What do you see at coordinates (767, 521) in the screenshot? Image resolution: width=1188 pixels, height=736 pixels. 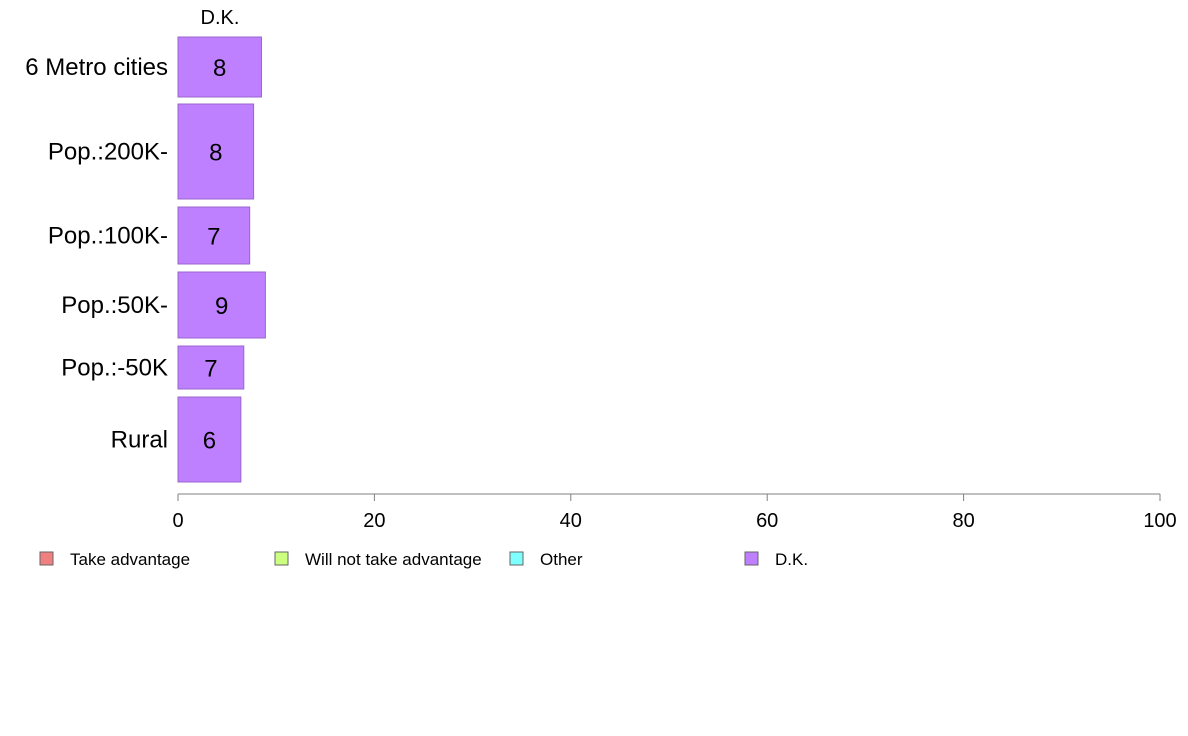 I see `x-tick-label: 60` at bounding box center [767, 521].